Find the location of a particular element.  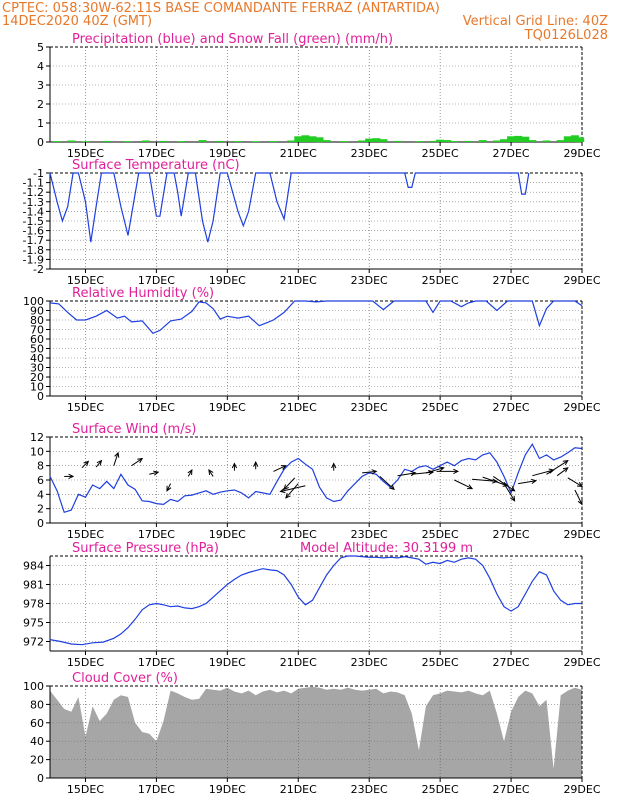

header-code: TQ0126L028 is located at coordinates (566, 35).